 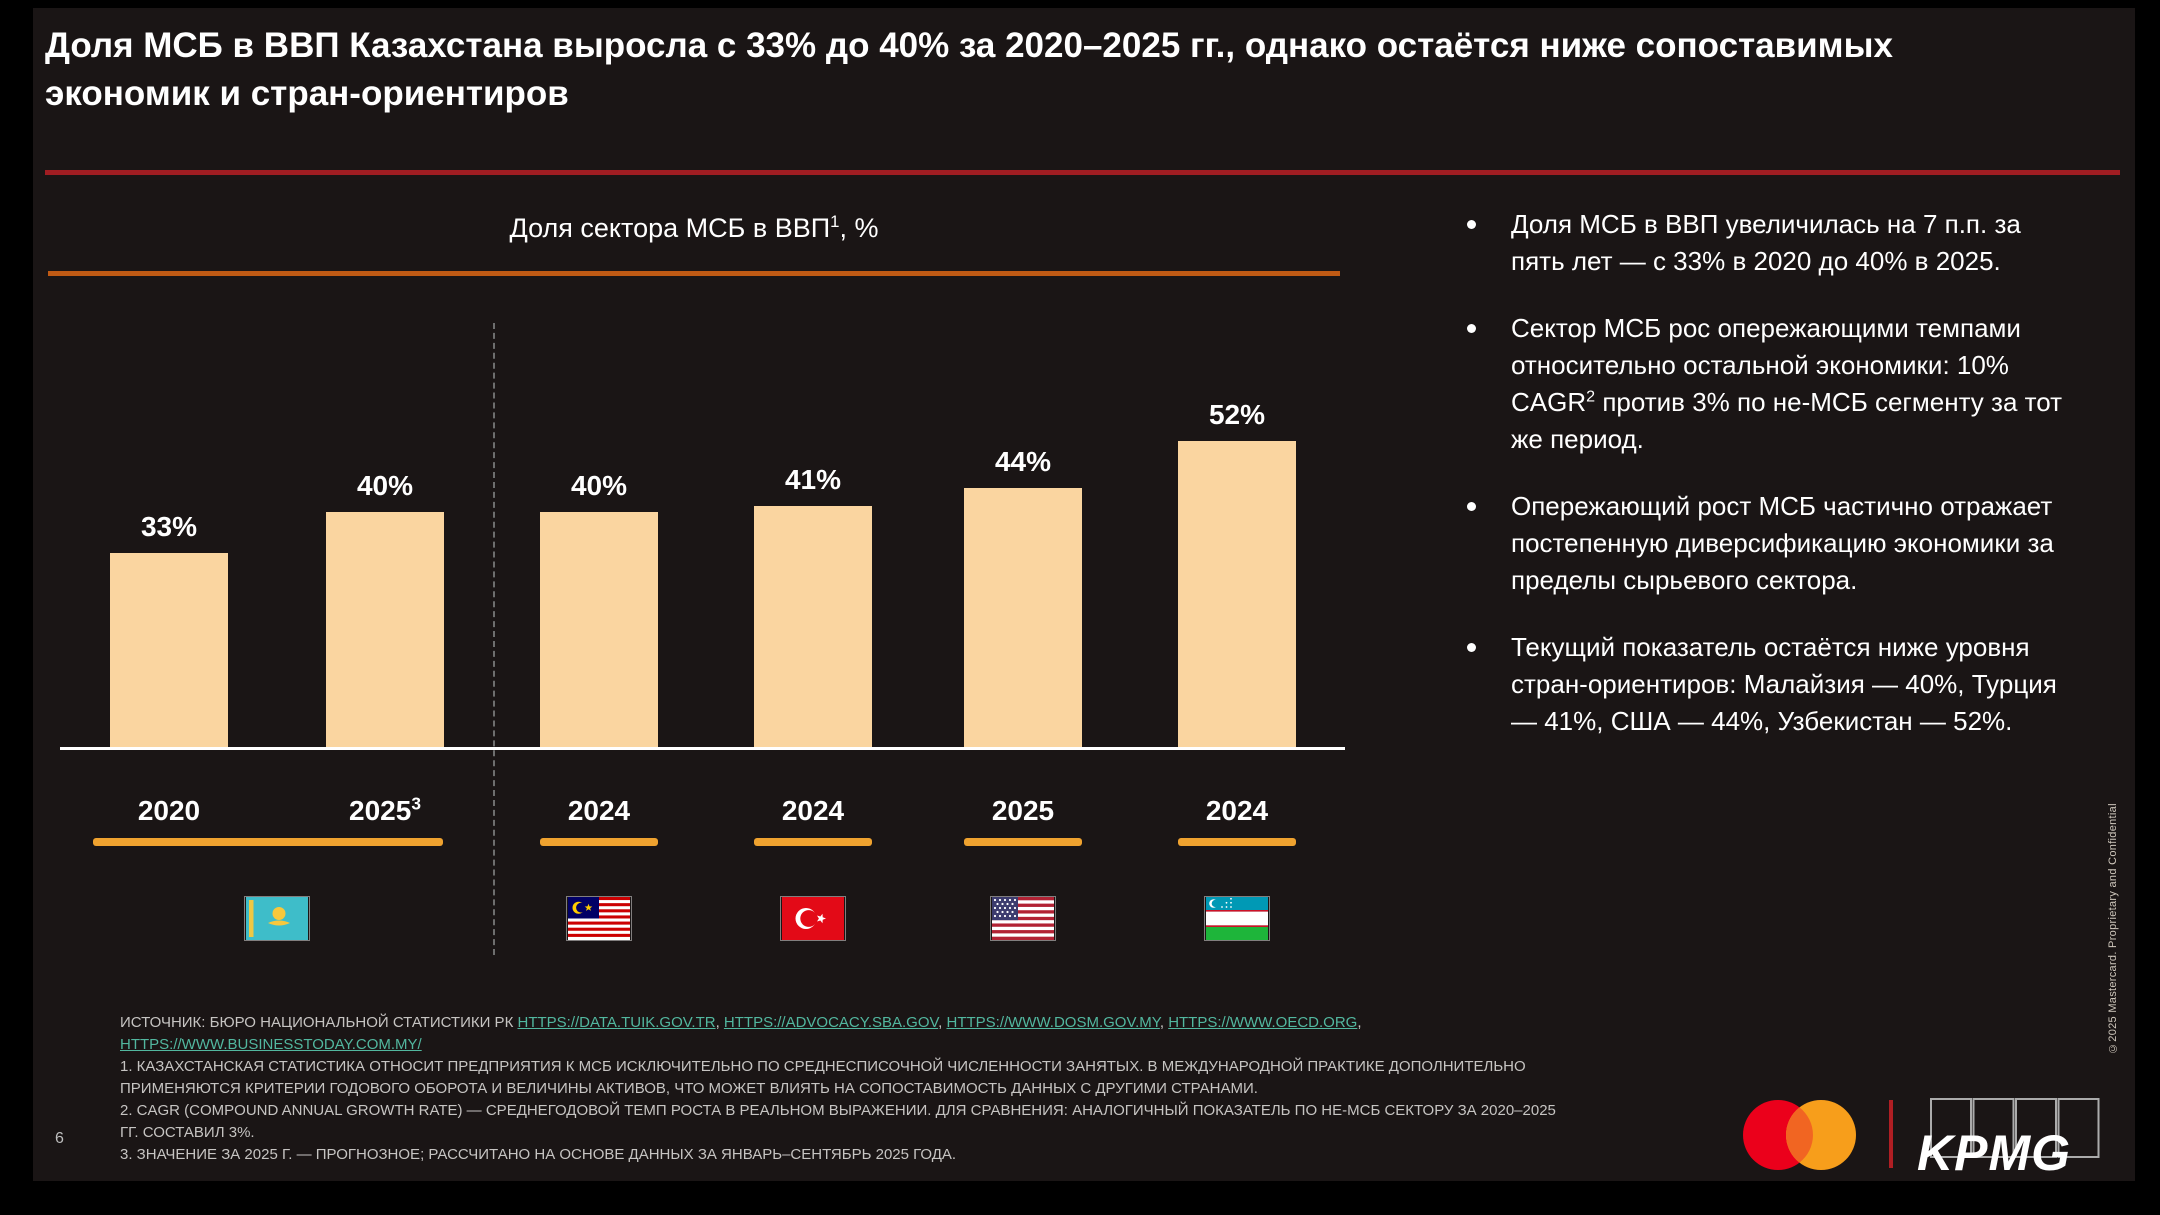 What do you see at coordinates (1799, 1135) in the screenshot?
I see `mastercard-logo` at bounding box center [1799, 1135].